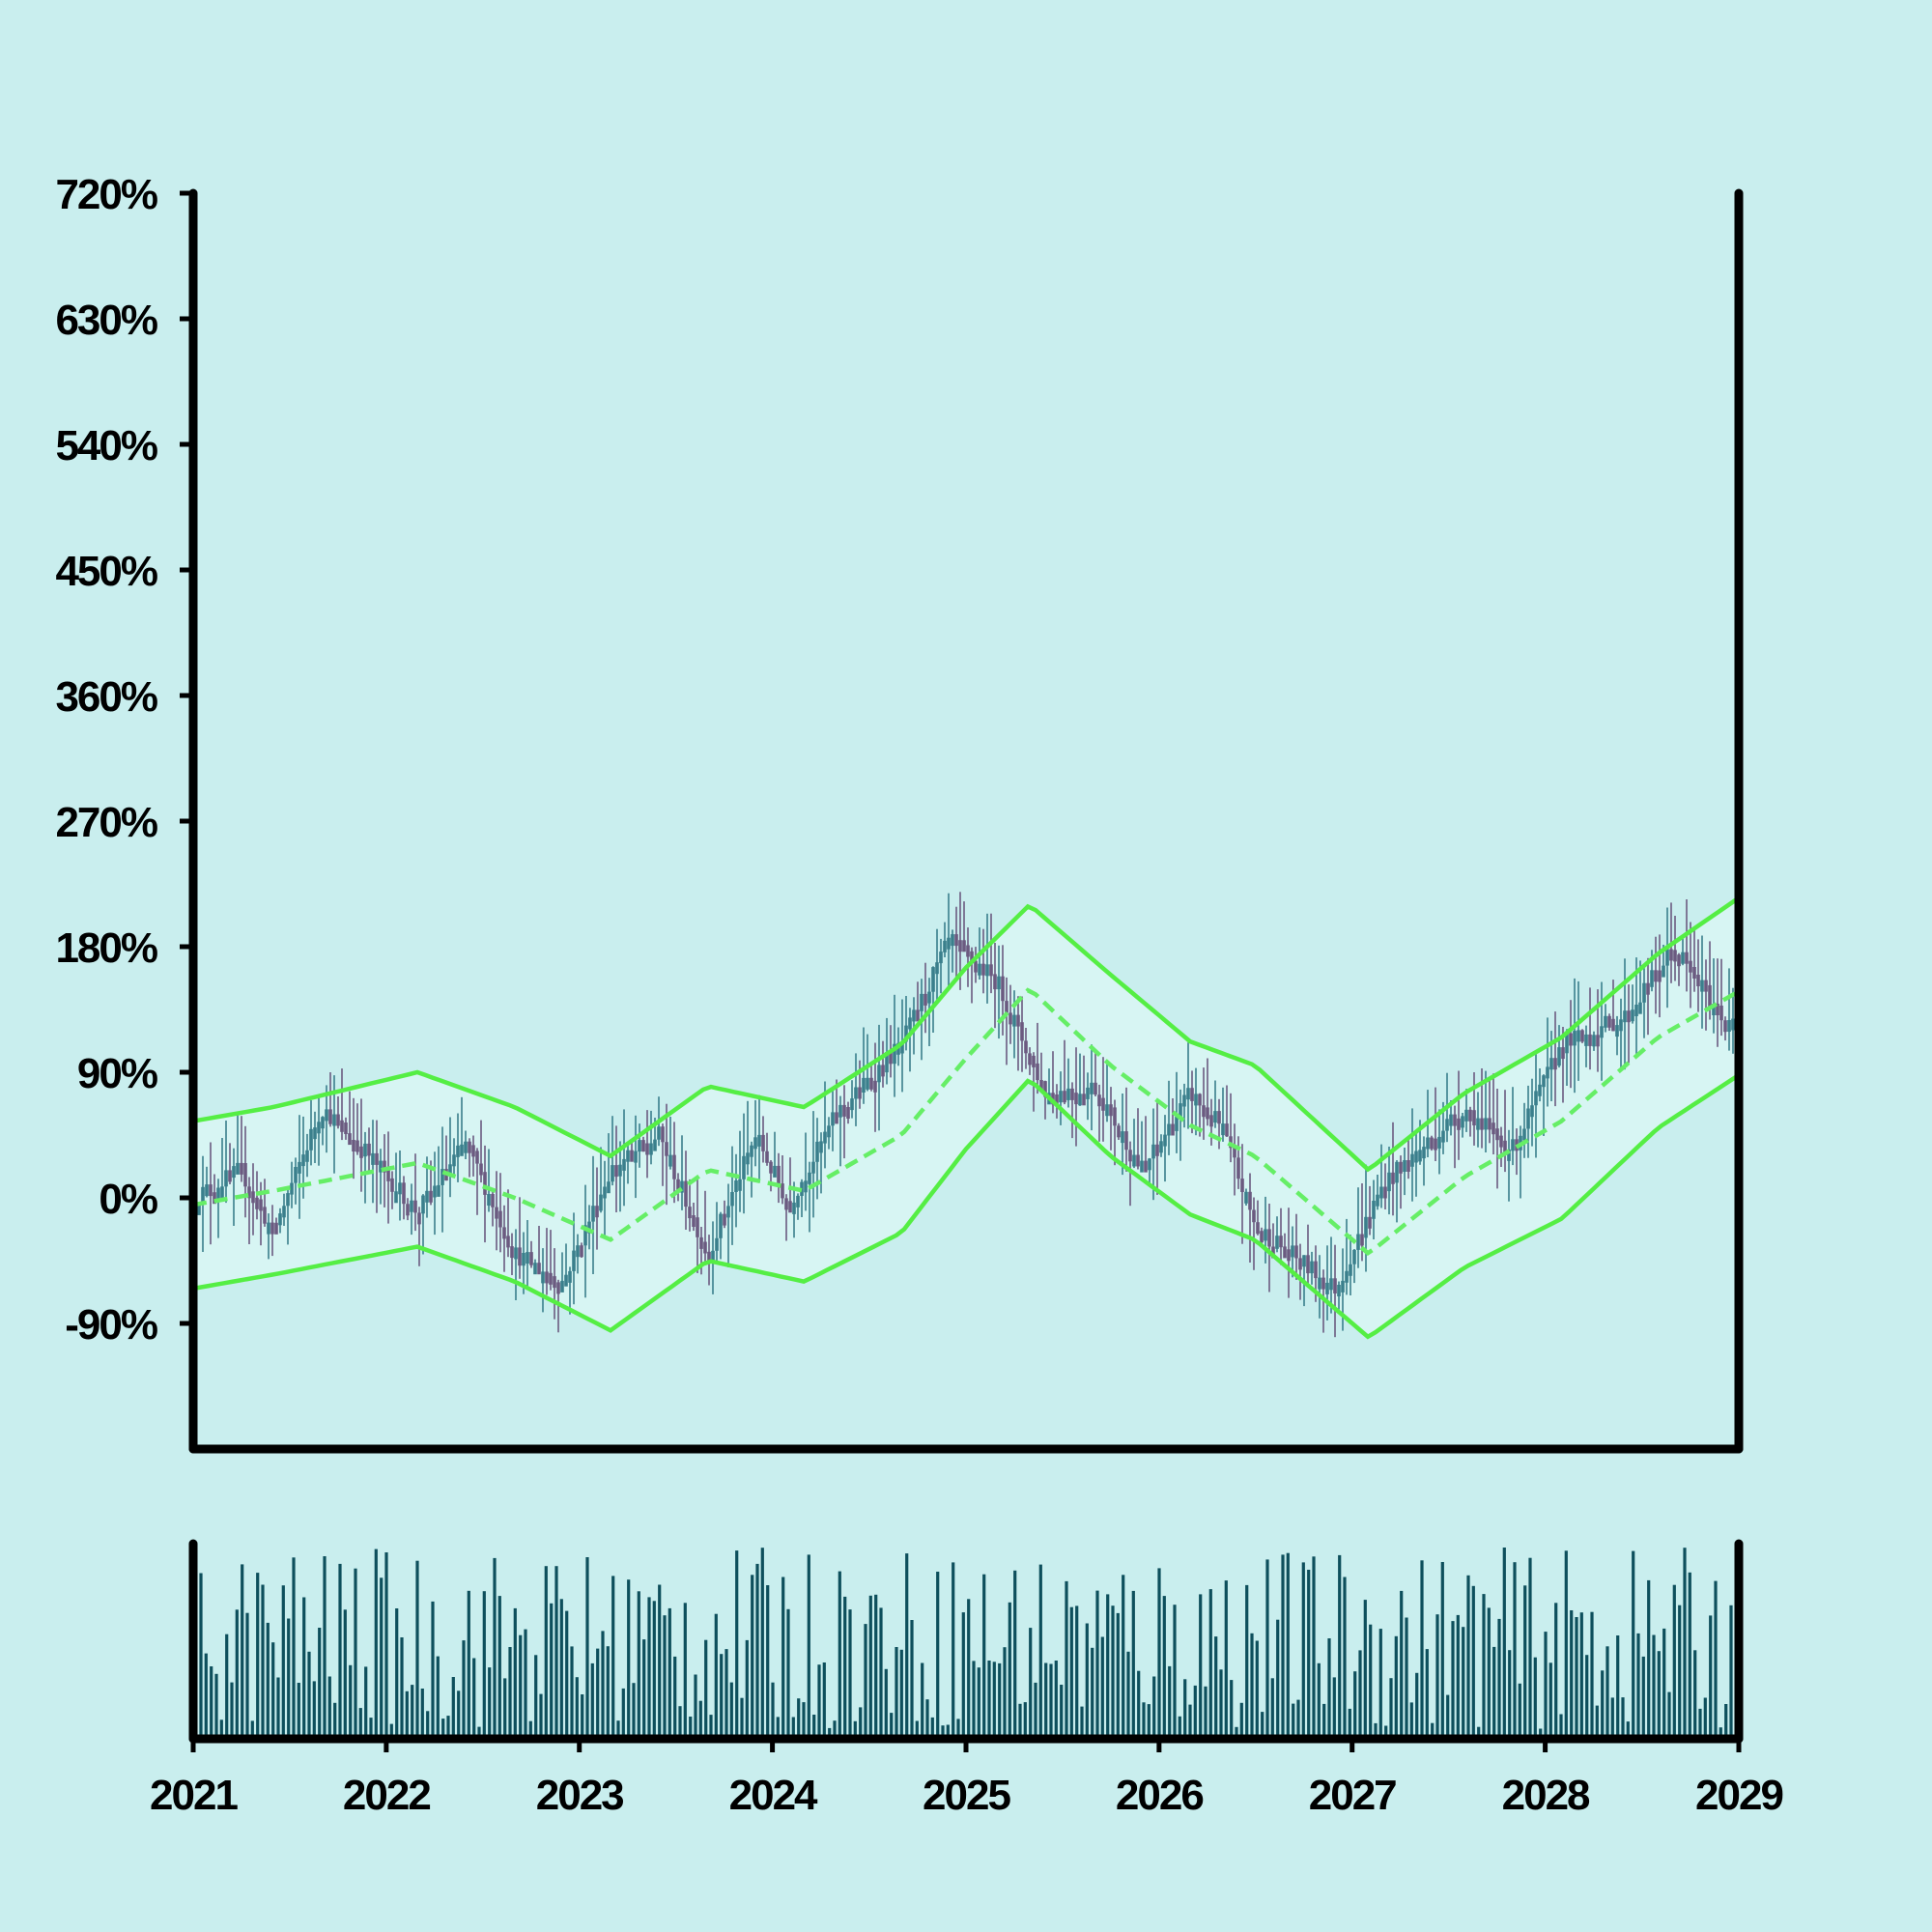 Image resolution: width=1932 pixels, height=1932 pixels. What do you see at coordinates (105, 948) in the screenshot?
I see `y-tick-label: 180%` at bounding box center [105, 948].